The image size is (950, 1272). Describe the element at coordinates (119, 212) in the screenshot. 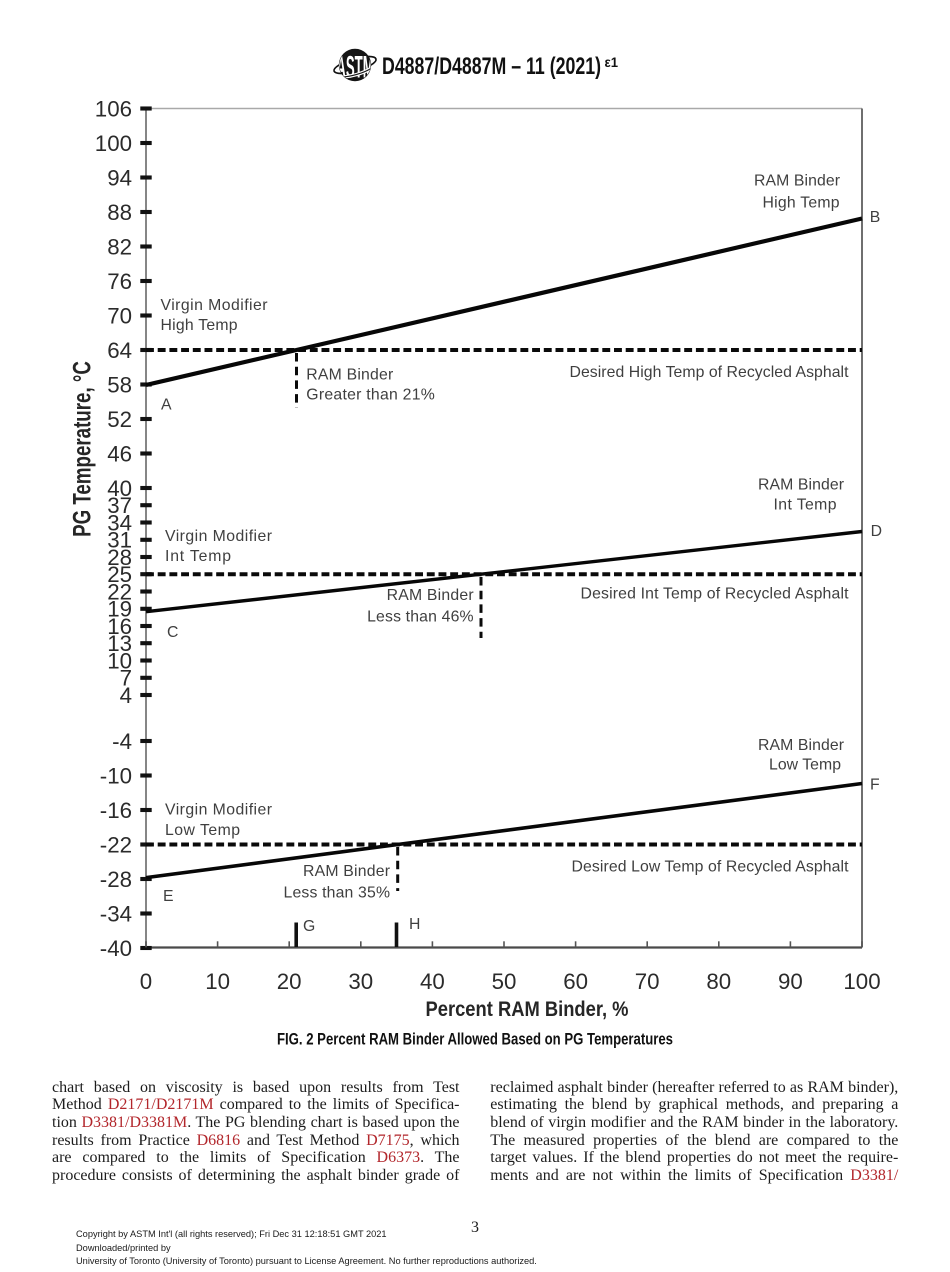

I see `svg-text: 88` at that location.